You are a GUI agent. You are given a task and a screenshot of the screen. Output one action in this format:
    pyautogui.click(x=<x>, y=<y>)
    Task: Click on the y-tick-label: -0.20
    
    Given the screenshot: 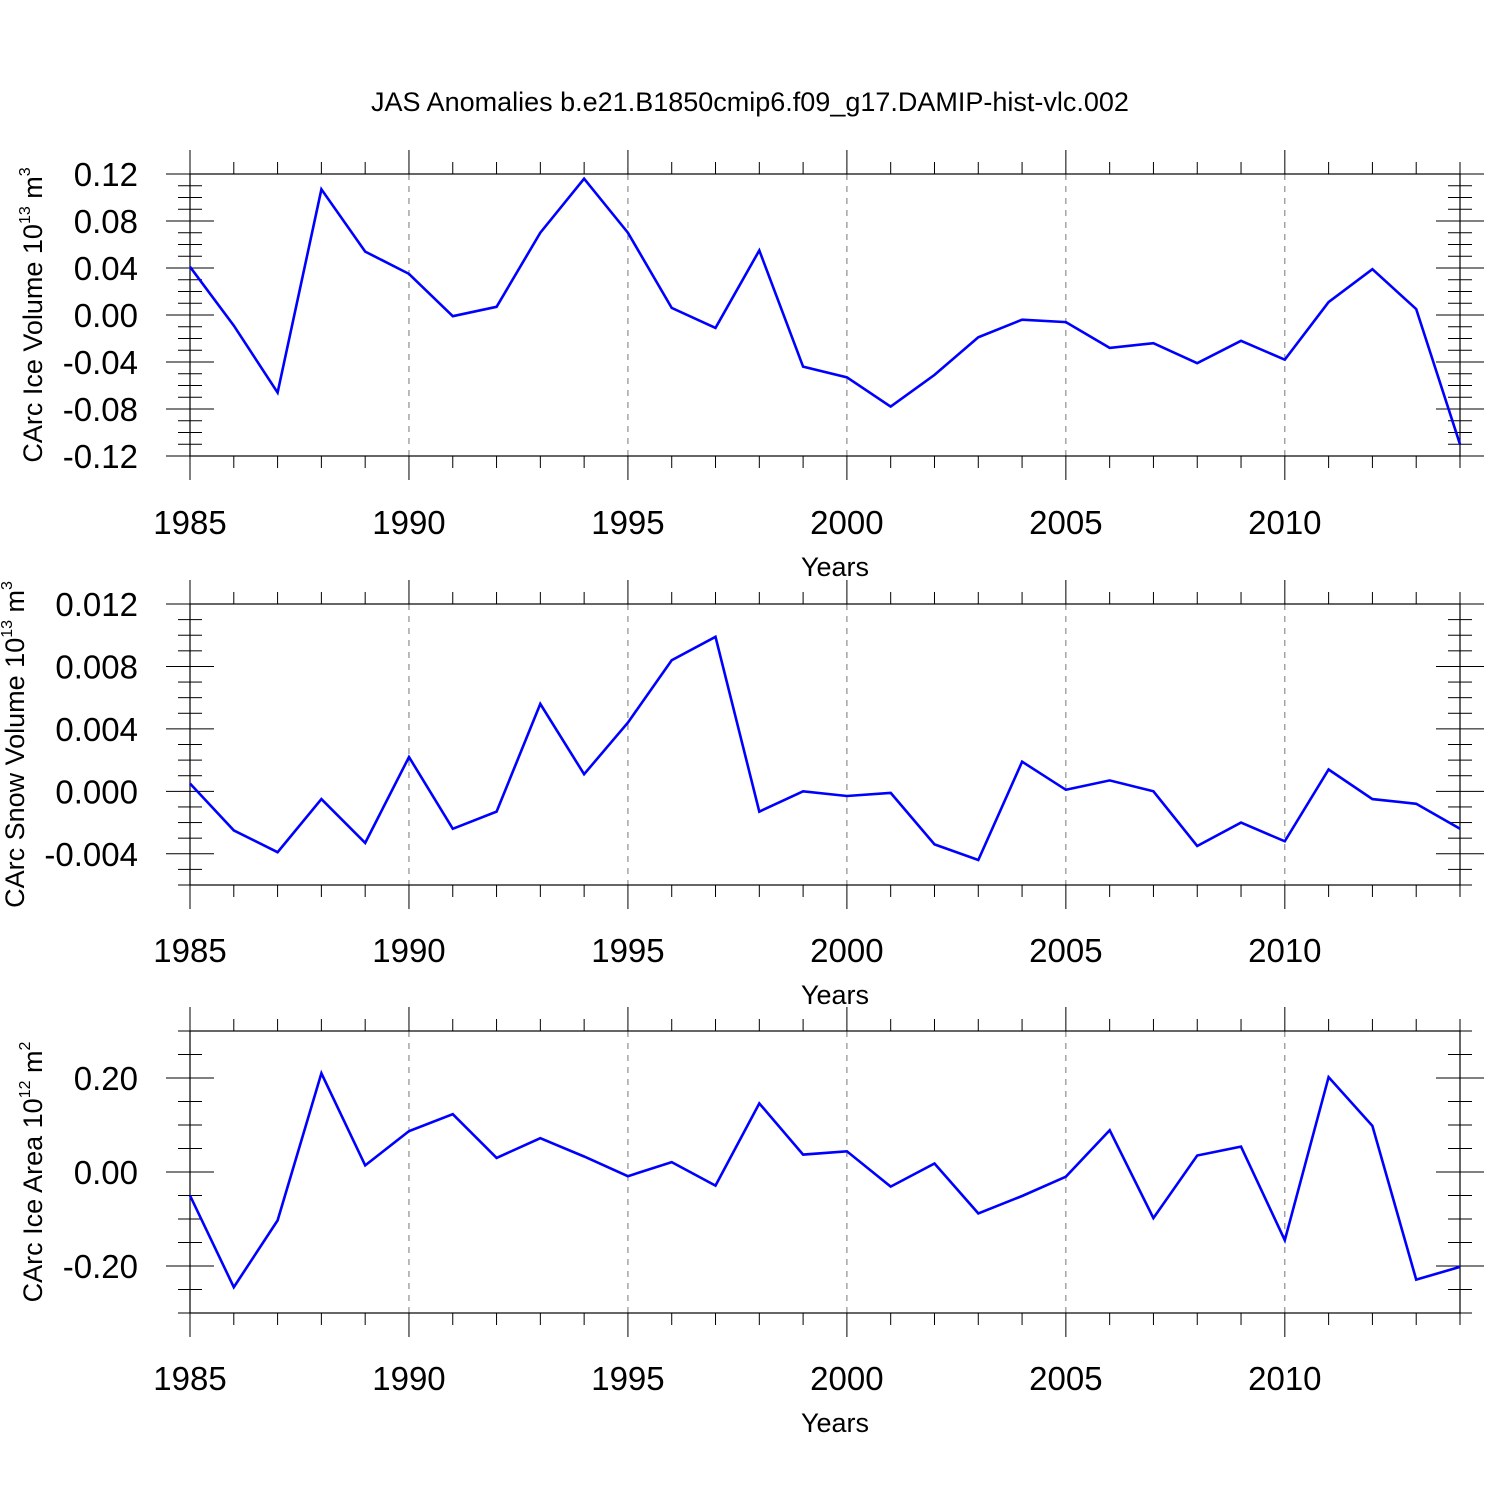 What is the action you would take?
    pyautogui.click(x=100, y=1266)
    